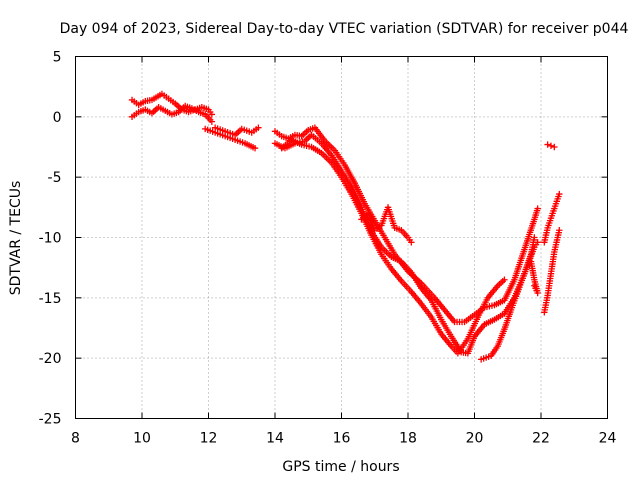 The image size is (640, 480). Describe the element at coordinates (340, 467) in the screenshot. I see `x-axis-label: GPS time / hours` at that location.